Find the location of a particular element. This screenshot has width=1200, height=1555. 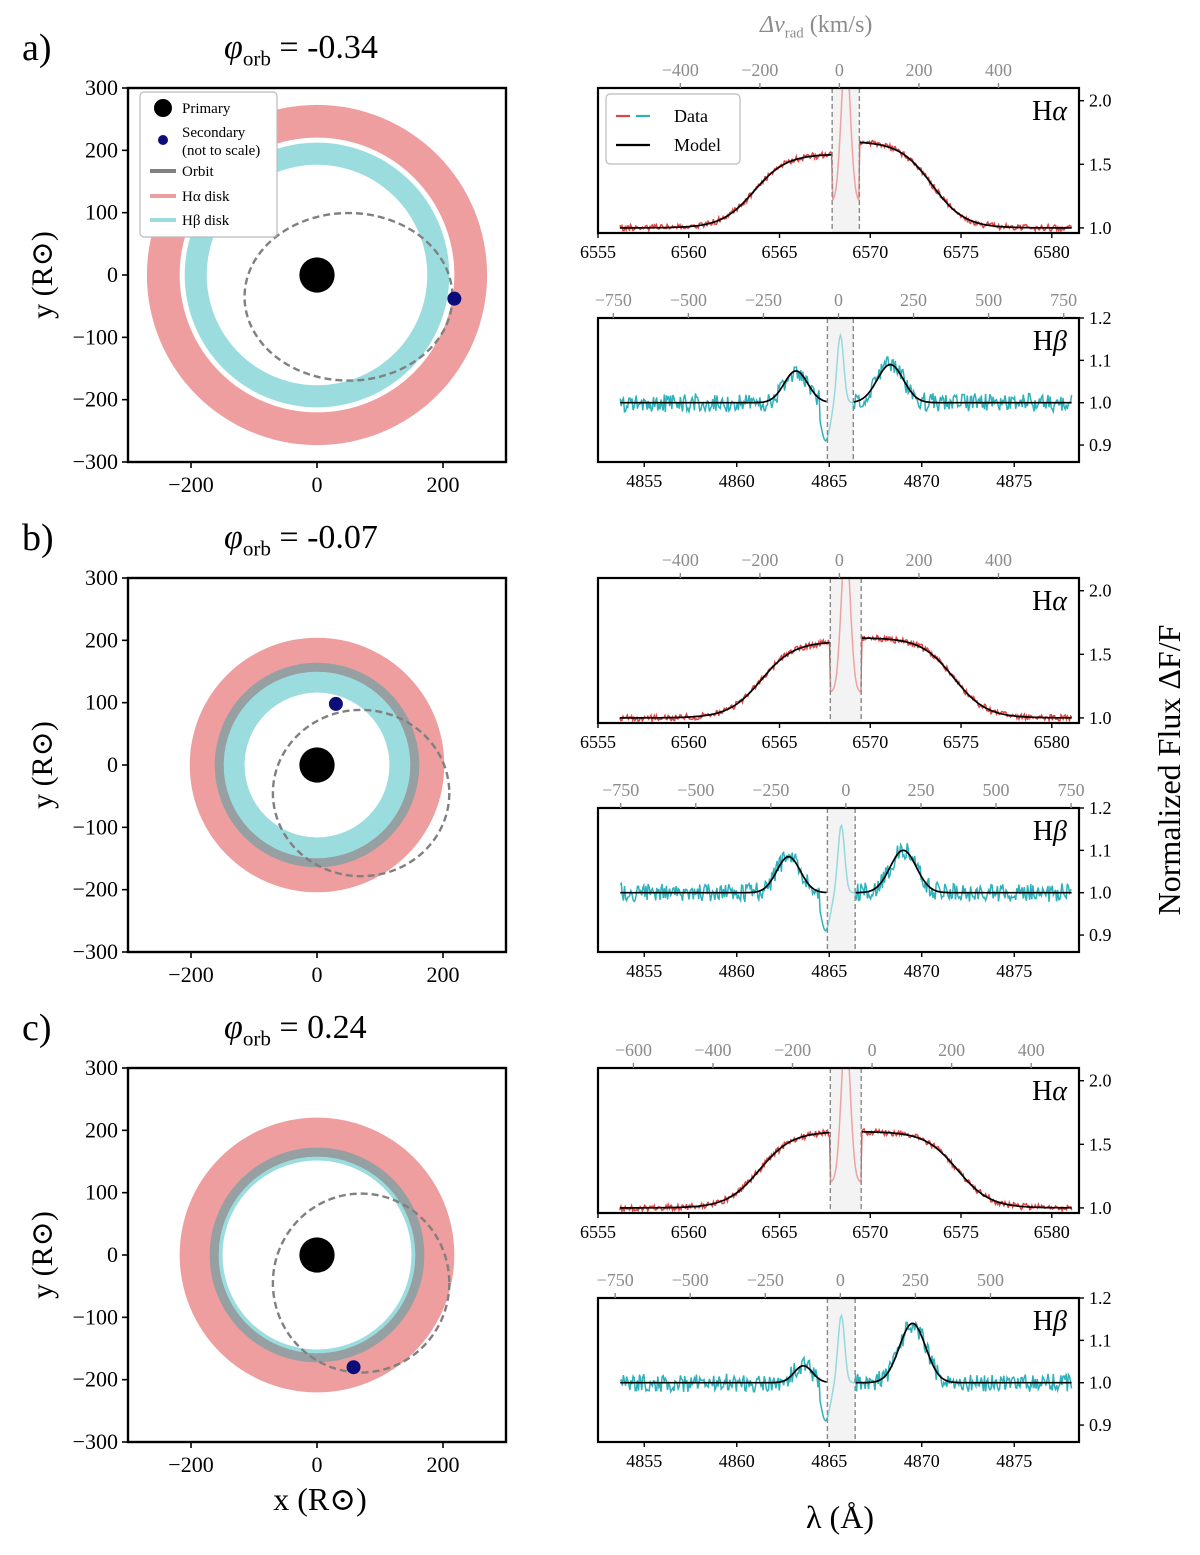

spectrum-y-label: Normalized Flux ΔF/F is located at coordinates (1169, 770).